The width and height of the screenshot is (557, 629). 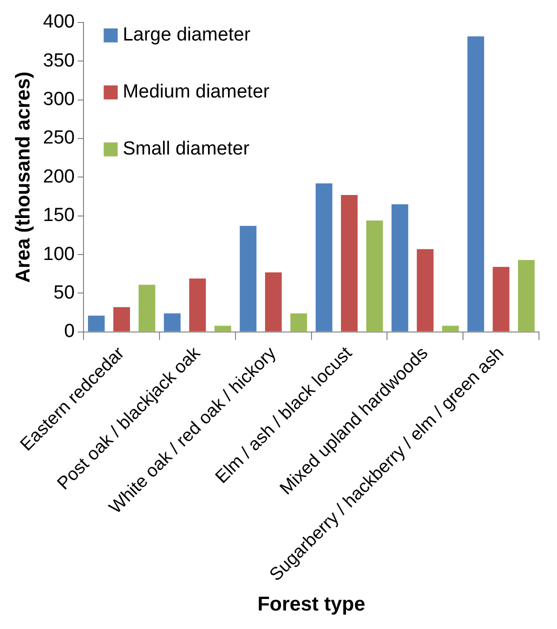 What do you see at coordinates (59, 99) in the screenshot?
I see `y-tick-label: 300` at bounding box center [59, 99].